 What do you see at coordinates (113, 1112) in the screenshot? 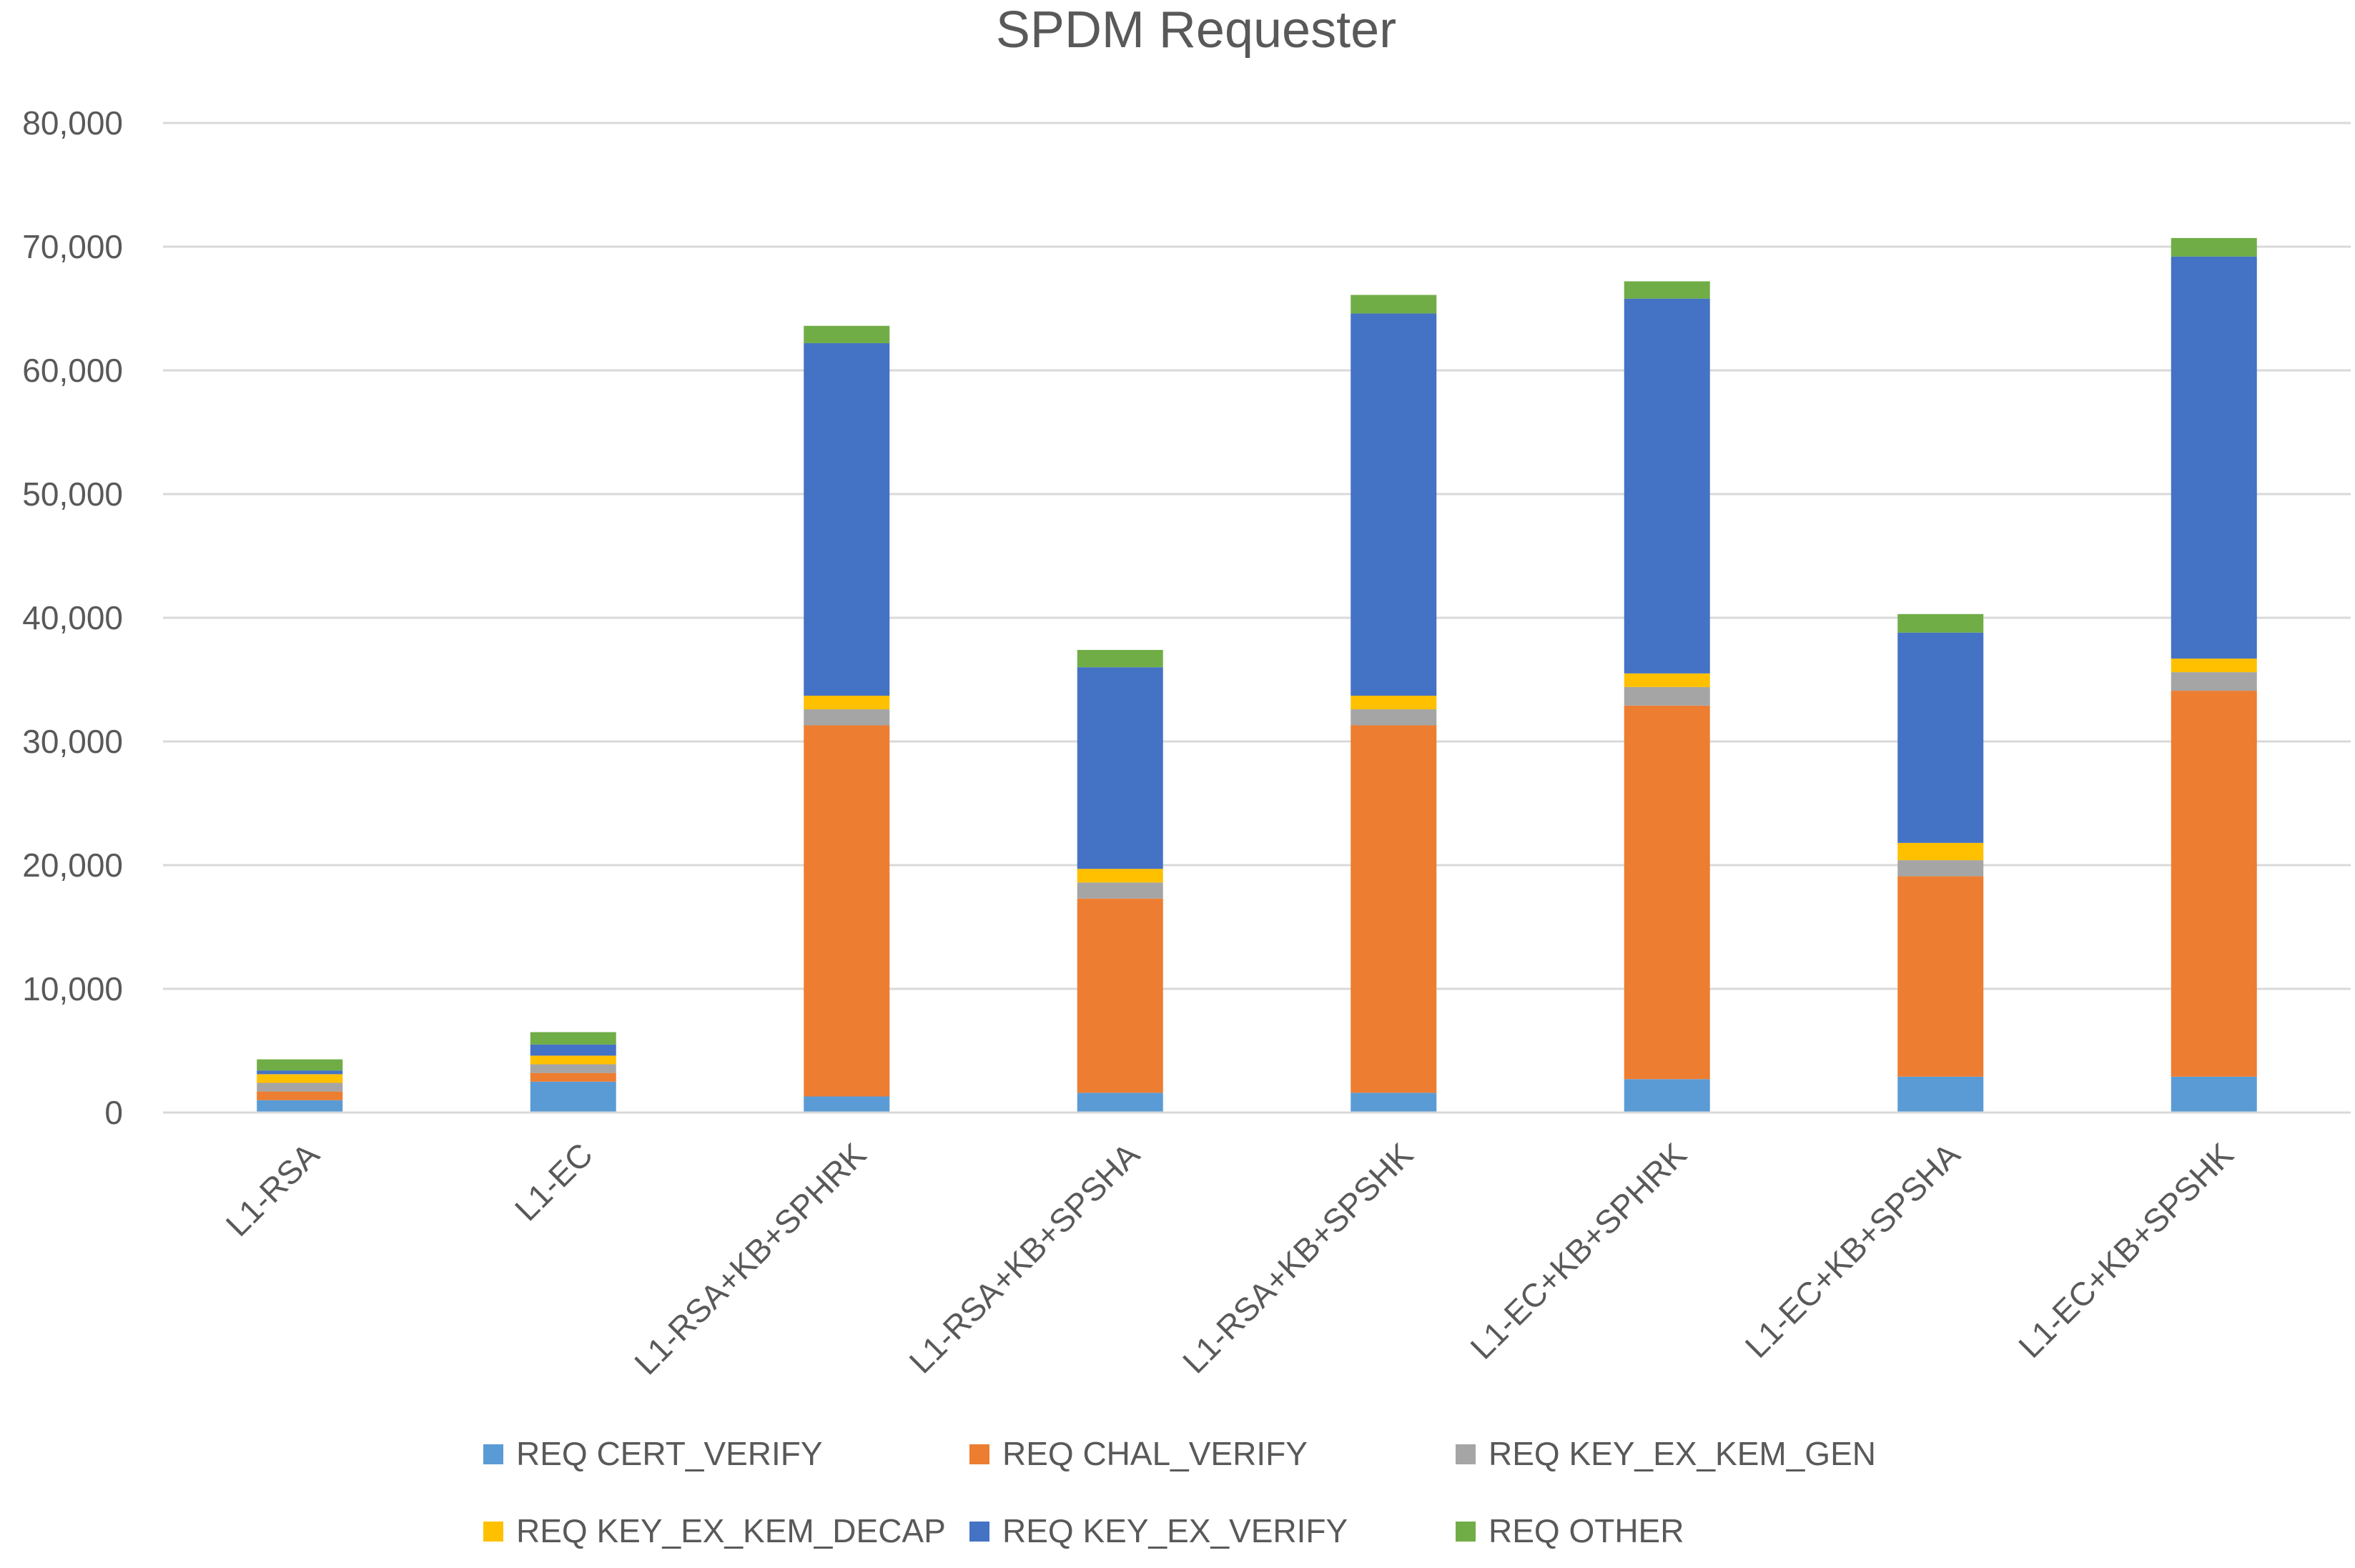
I see `y-tick-label: 0` at bounding box center [113, 1112].